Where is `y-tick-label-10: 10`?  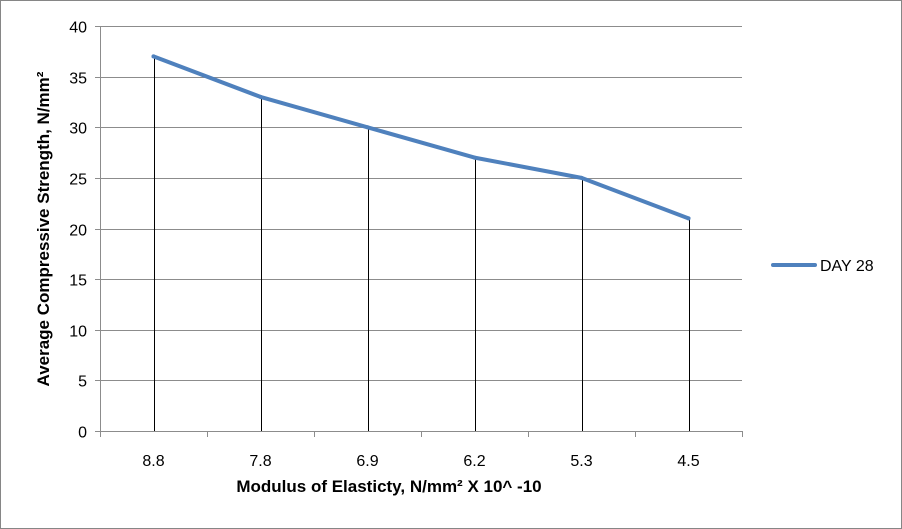
y-tick-label-10: 10 is located at coordinates (78, 332).